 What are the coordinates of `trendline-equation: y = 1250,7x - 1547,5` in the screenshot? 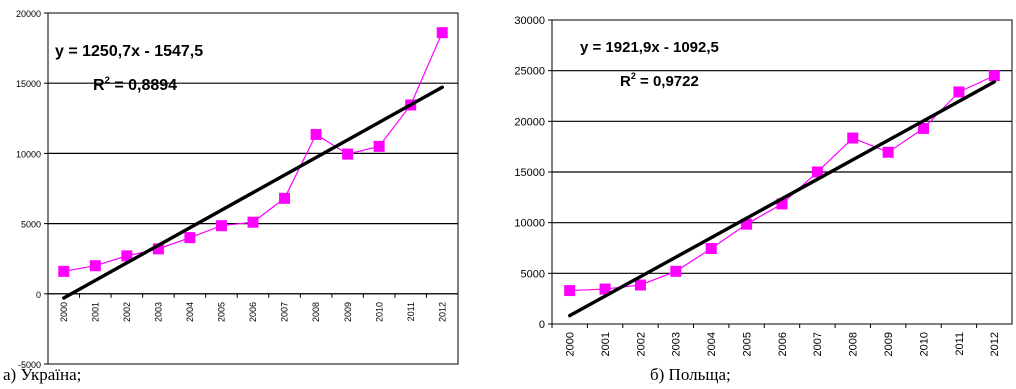 It's located at (129, 51).